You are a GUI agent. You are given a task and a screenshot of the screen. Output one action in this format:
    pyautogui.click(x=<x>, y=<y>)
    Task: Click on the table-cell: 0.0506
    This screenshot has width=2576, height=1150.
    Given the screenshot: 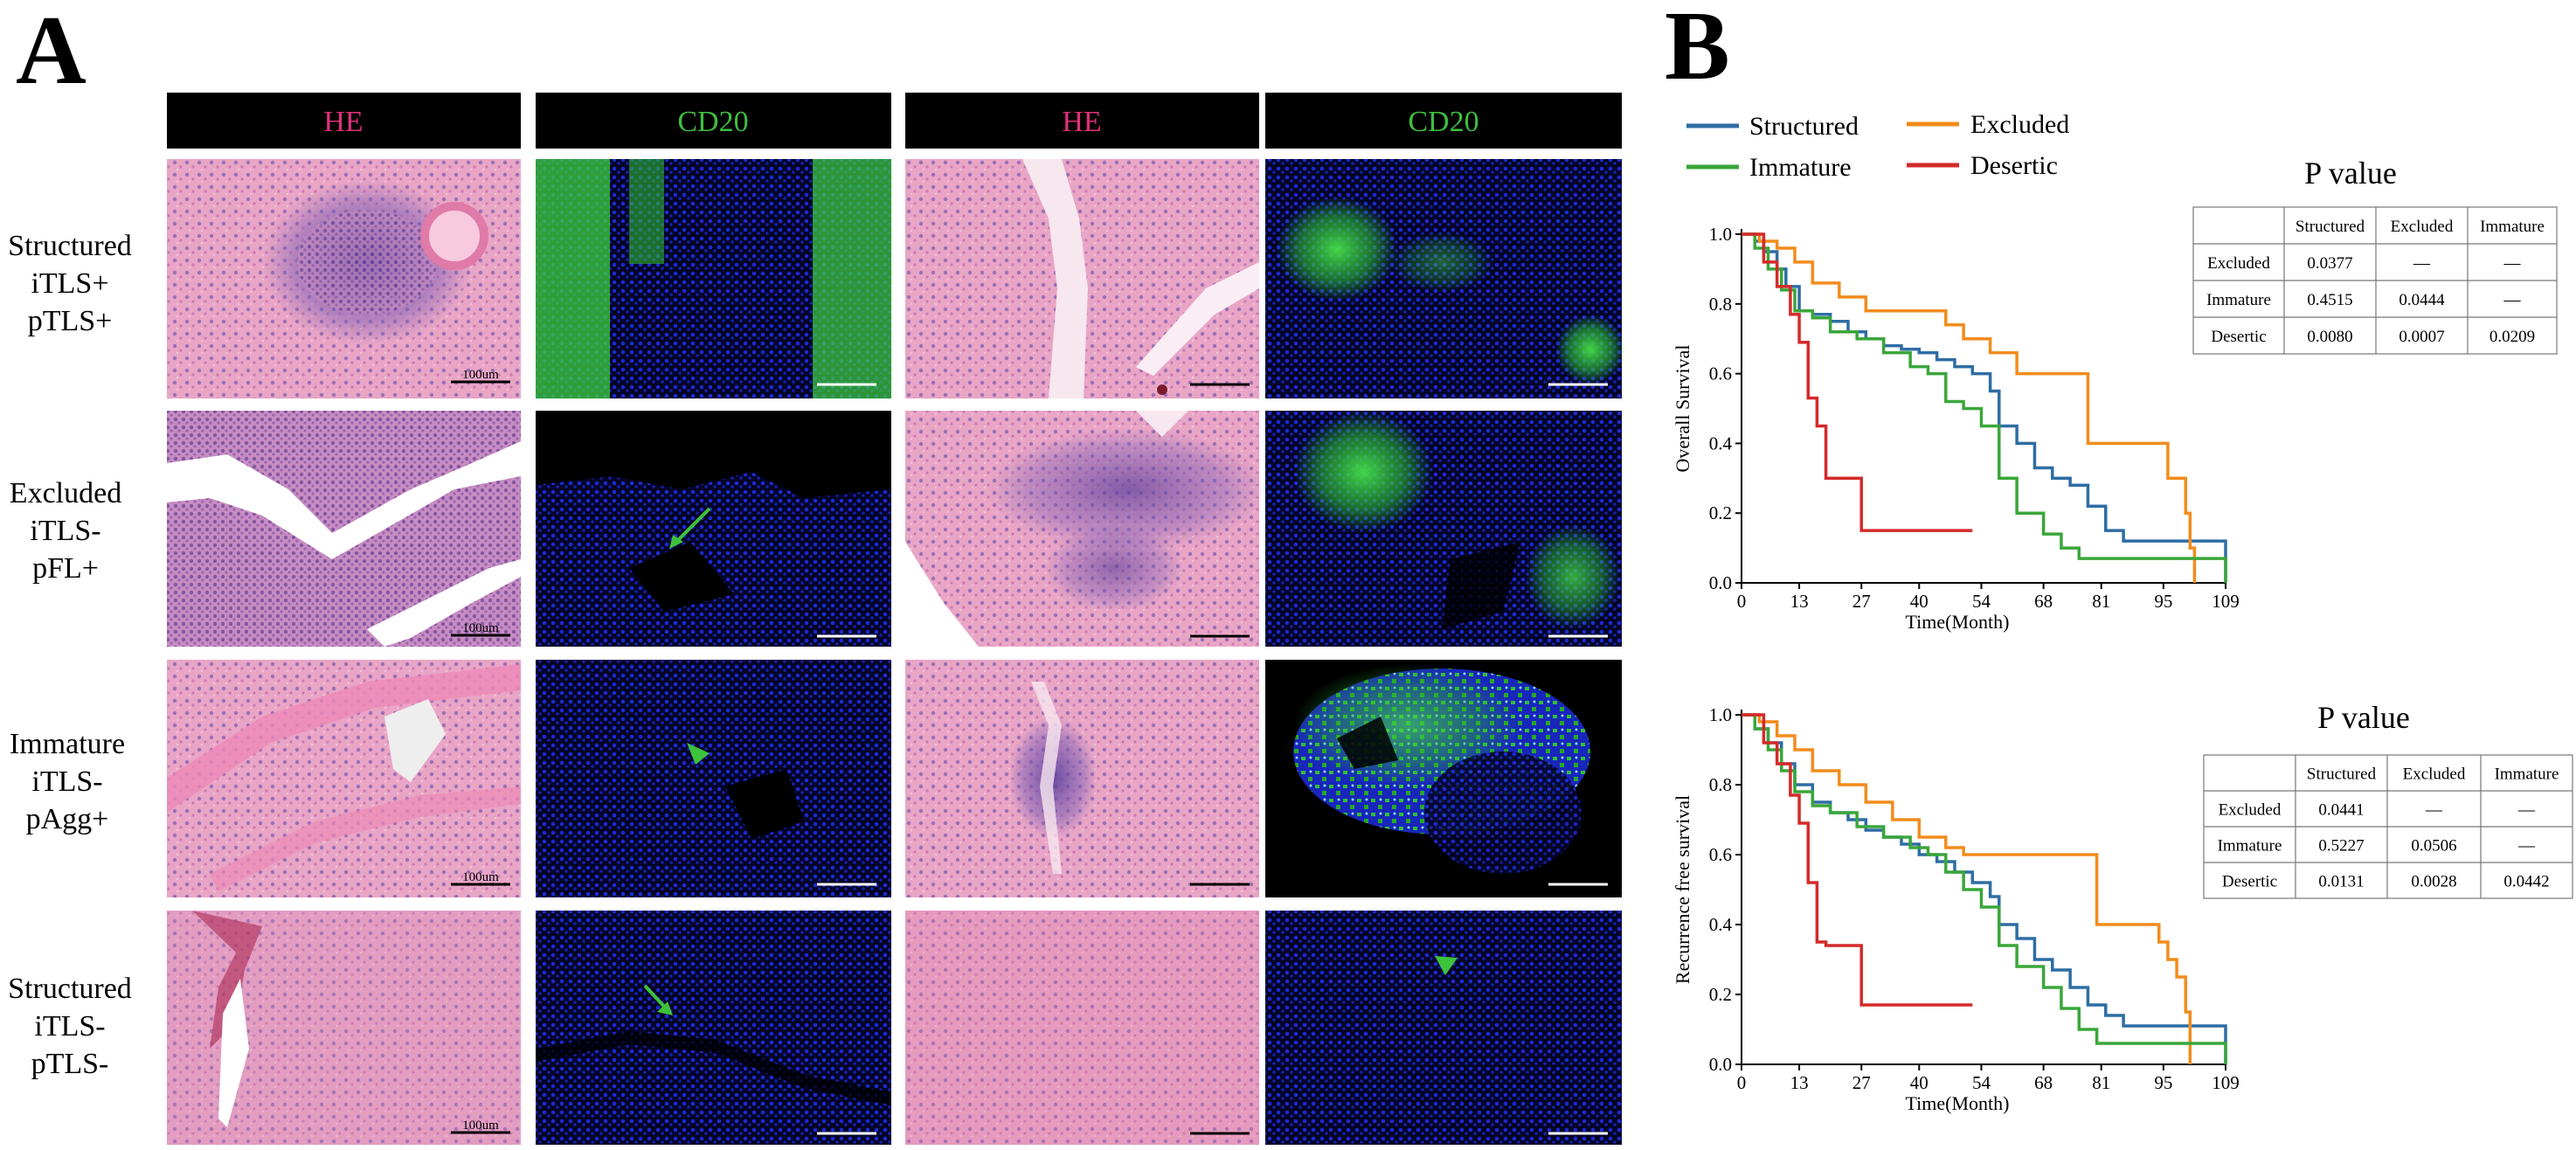 What is the action you would take?
    pyautogui.click(x=2433, y=847)
    